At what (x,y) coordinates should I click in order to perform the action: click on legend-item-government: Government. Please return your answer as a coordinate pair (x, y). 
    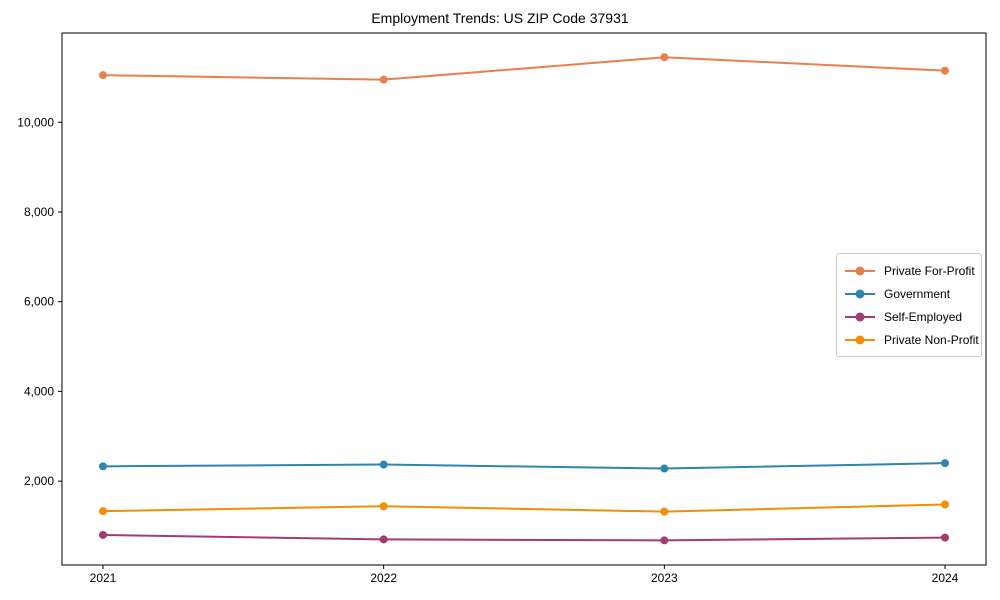
    Looking at the image, I should click on (909, 293).